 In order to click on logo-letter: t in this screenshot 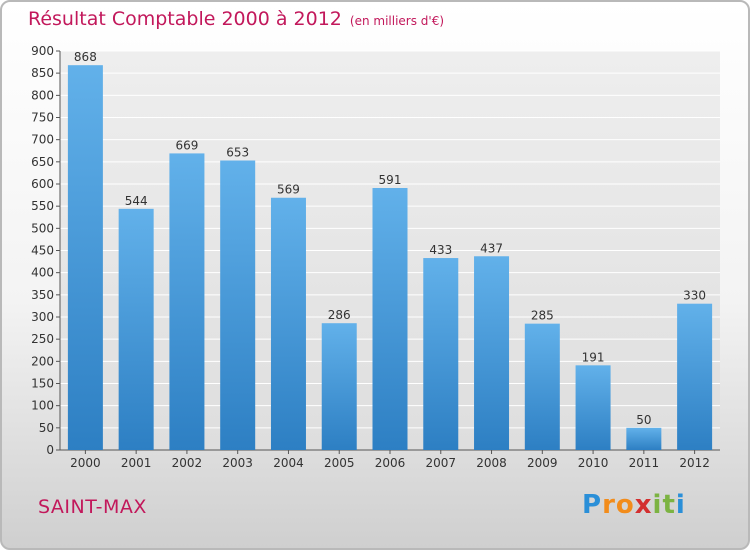, I will do `click(669, 505)`.